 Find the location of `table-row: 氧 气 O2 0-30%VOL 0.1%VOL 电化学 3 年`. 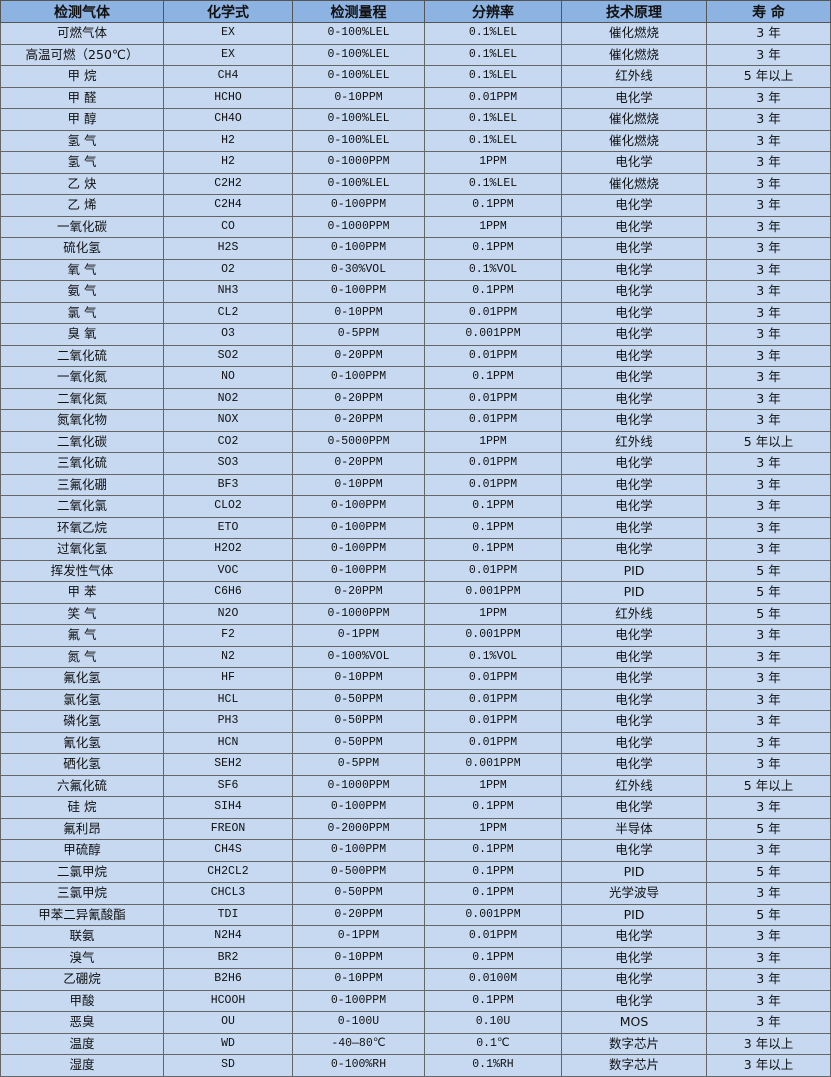

table-row: 氧 气 O2 0-30%VOL 0.1%VOL 电化学 3 年 is located at coordinates (415, 269).